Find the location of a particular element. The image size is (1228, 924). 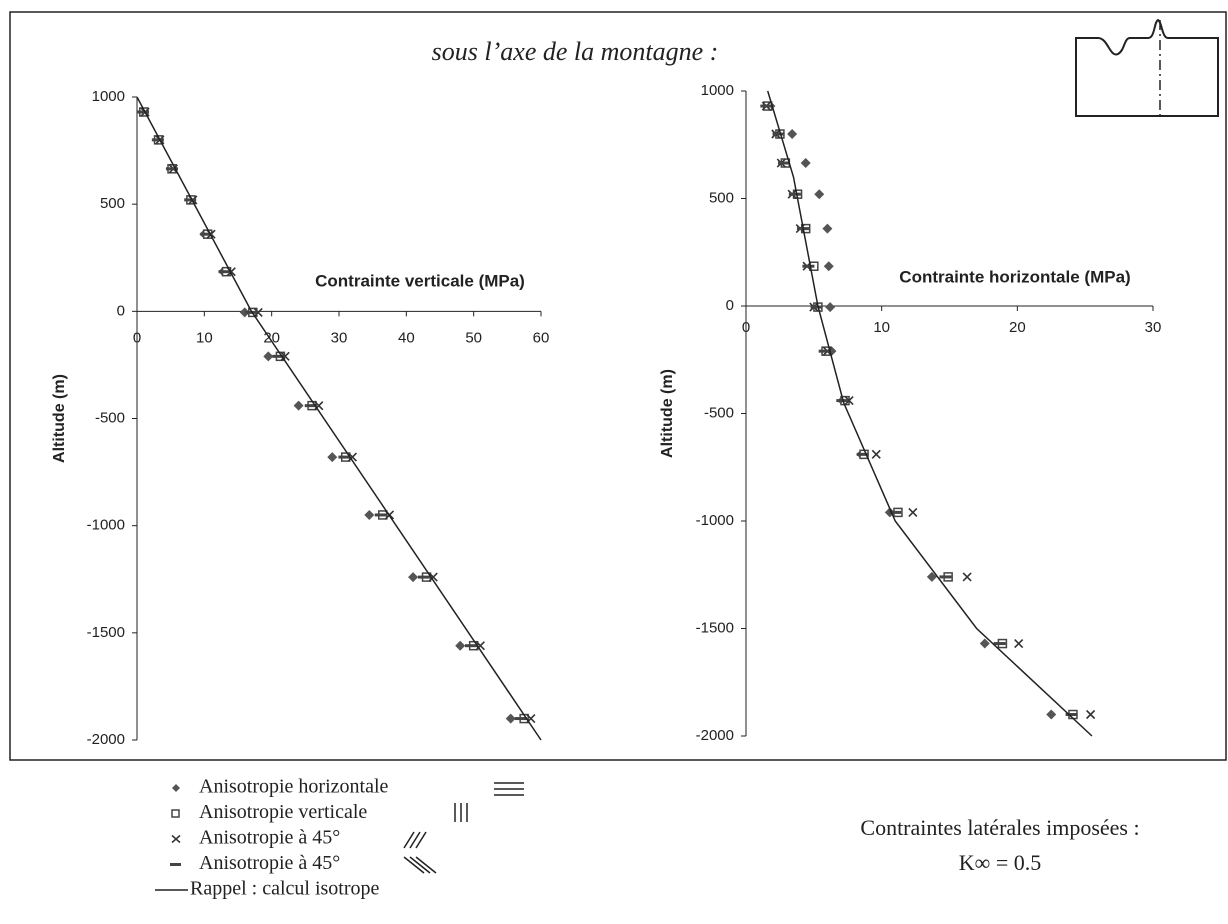

legend-label: Rappel : calcul isotrope is located at coordinates (285, 889).